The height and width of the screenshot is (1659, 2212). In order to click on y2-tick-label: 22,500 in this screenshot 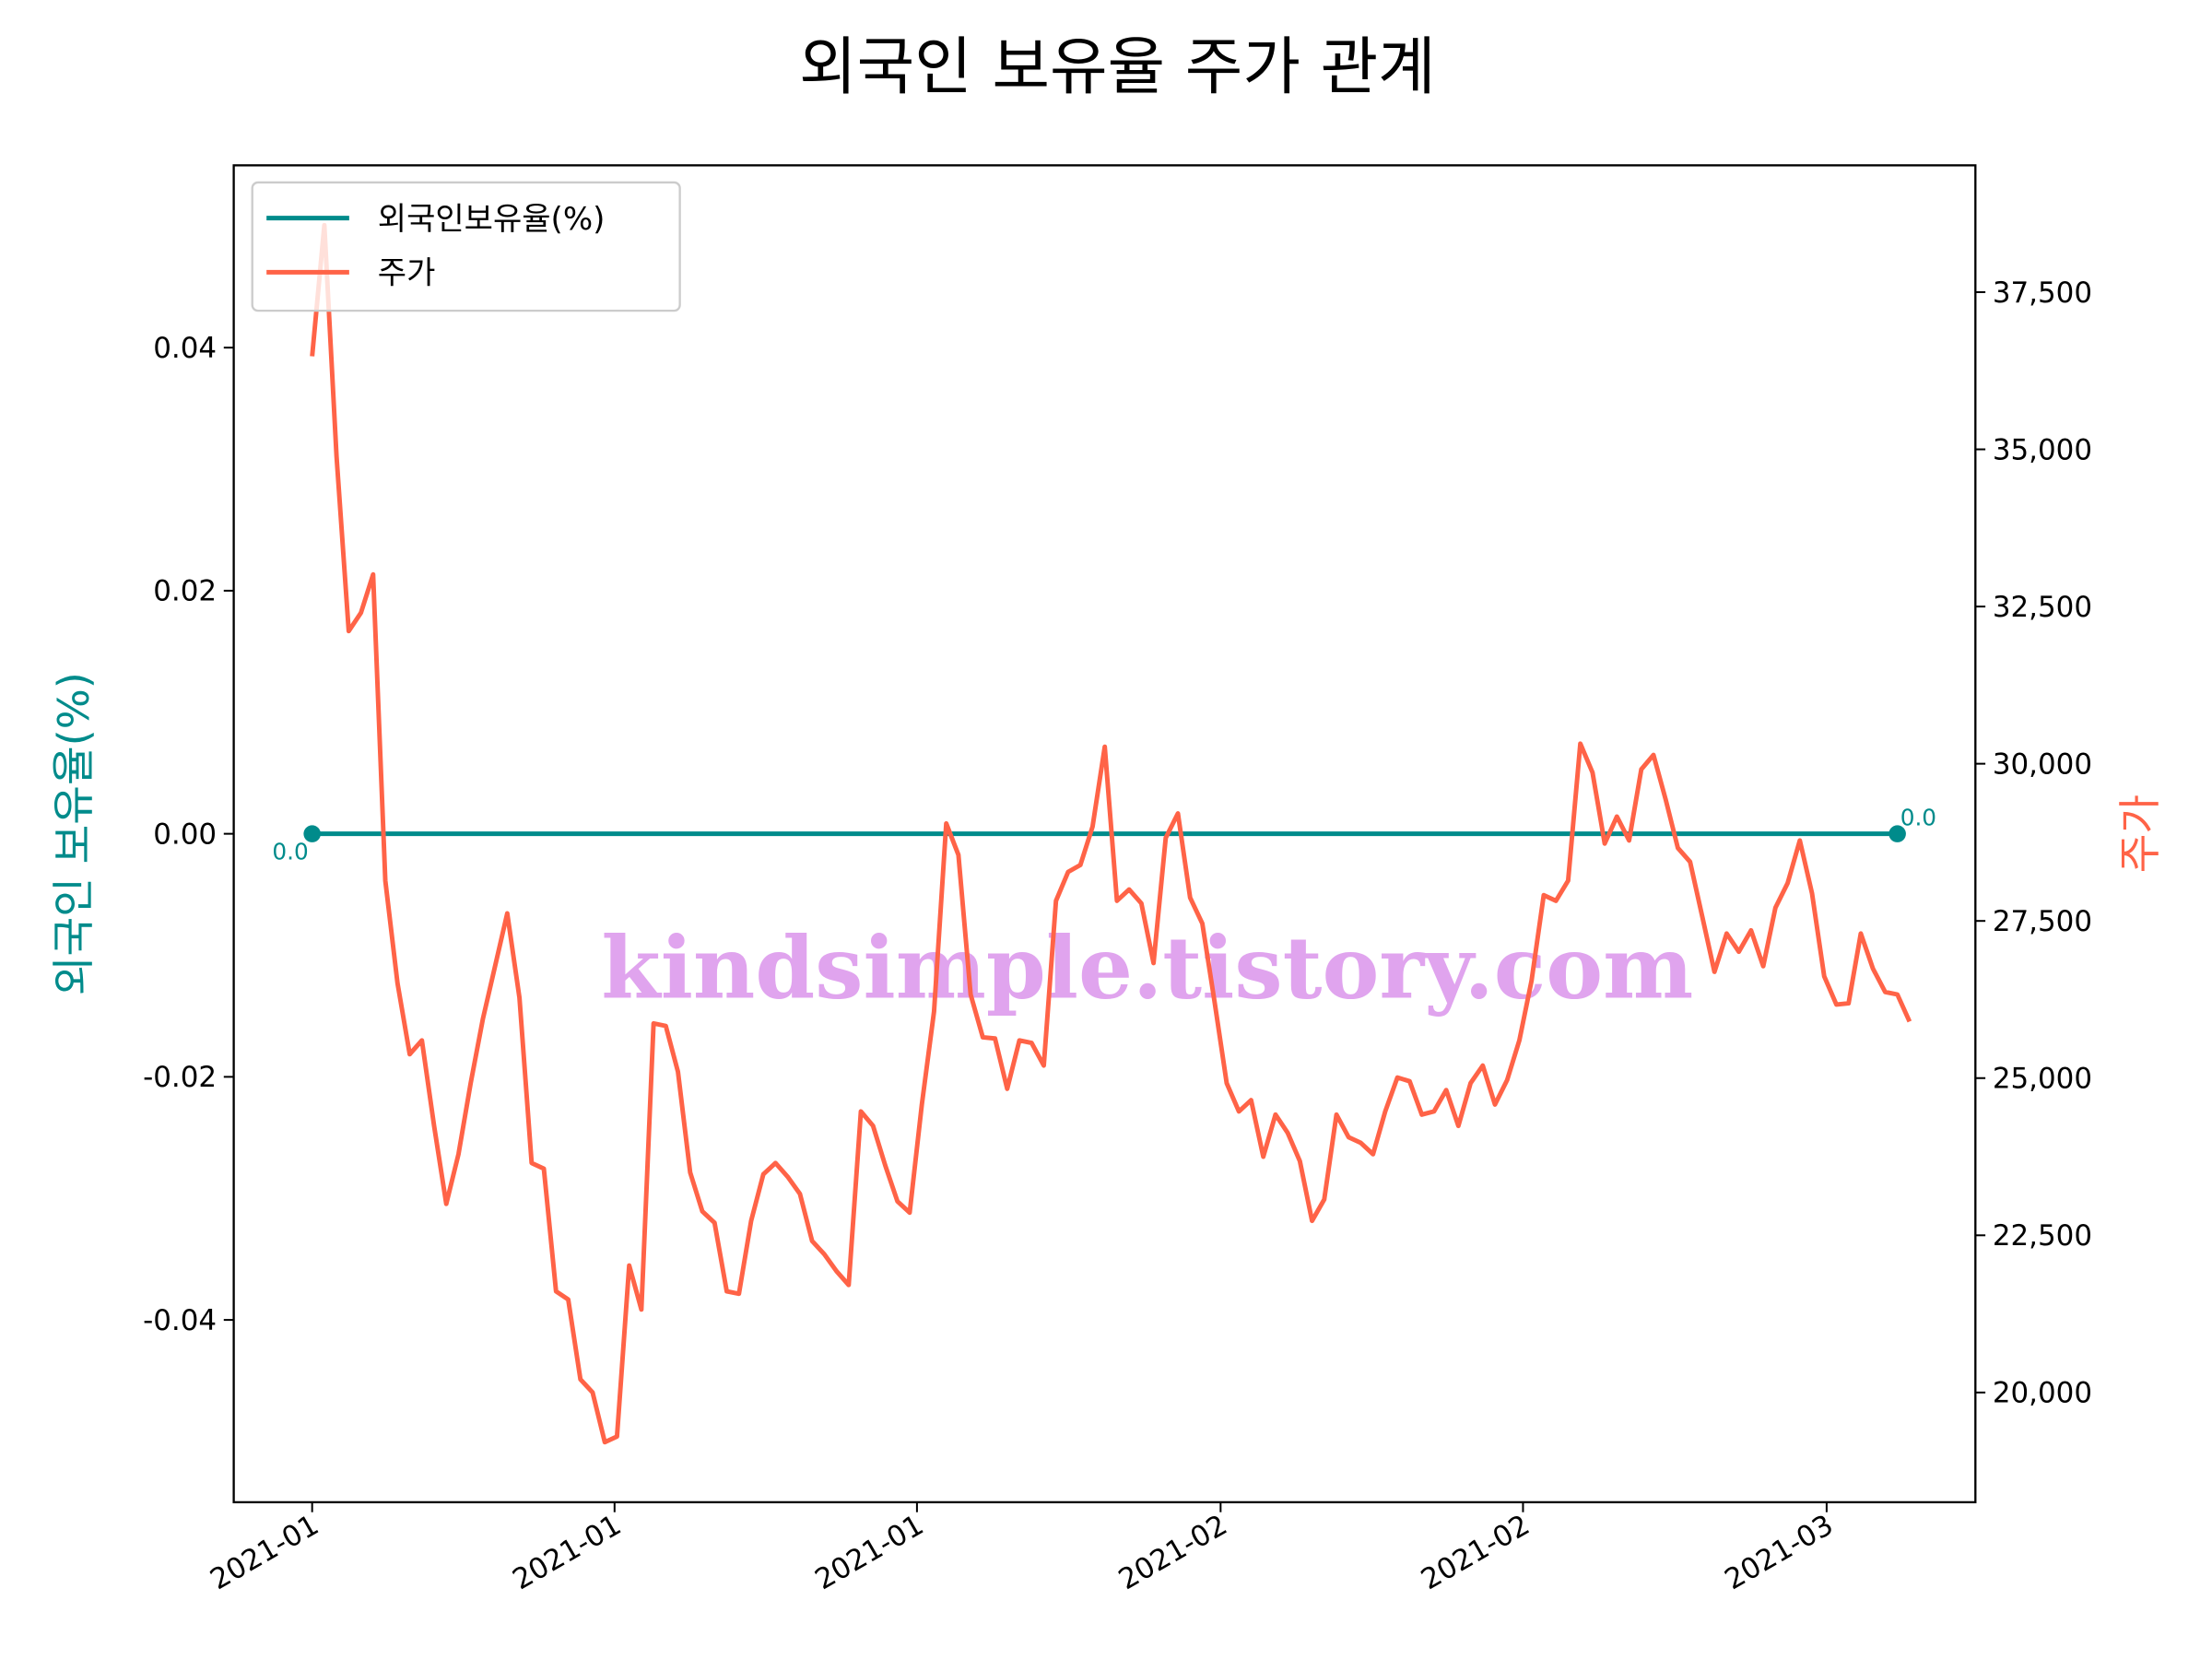, I will do `click(2042, 1236)`.